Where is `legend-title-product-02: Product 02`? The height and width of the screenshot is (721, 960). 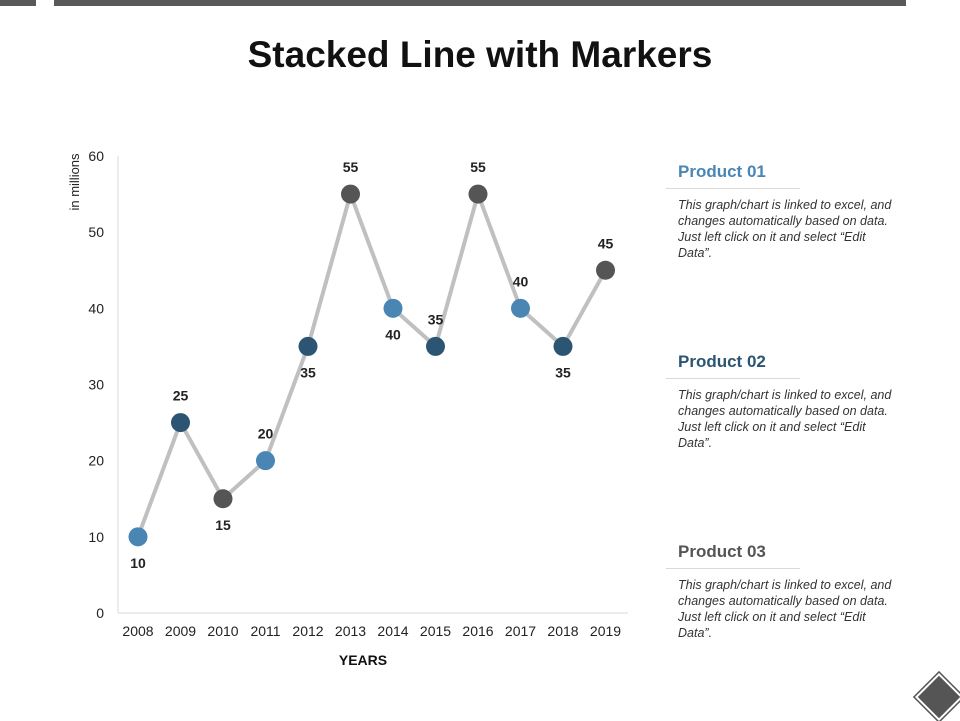
legend-title-product-02: Product 02 is located at coordinates (733, 365).